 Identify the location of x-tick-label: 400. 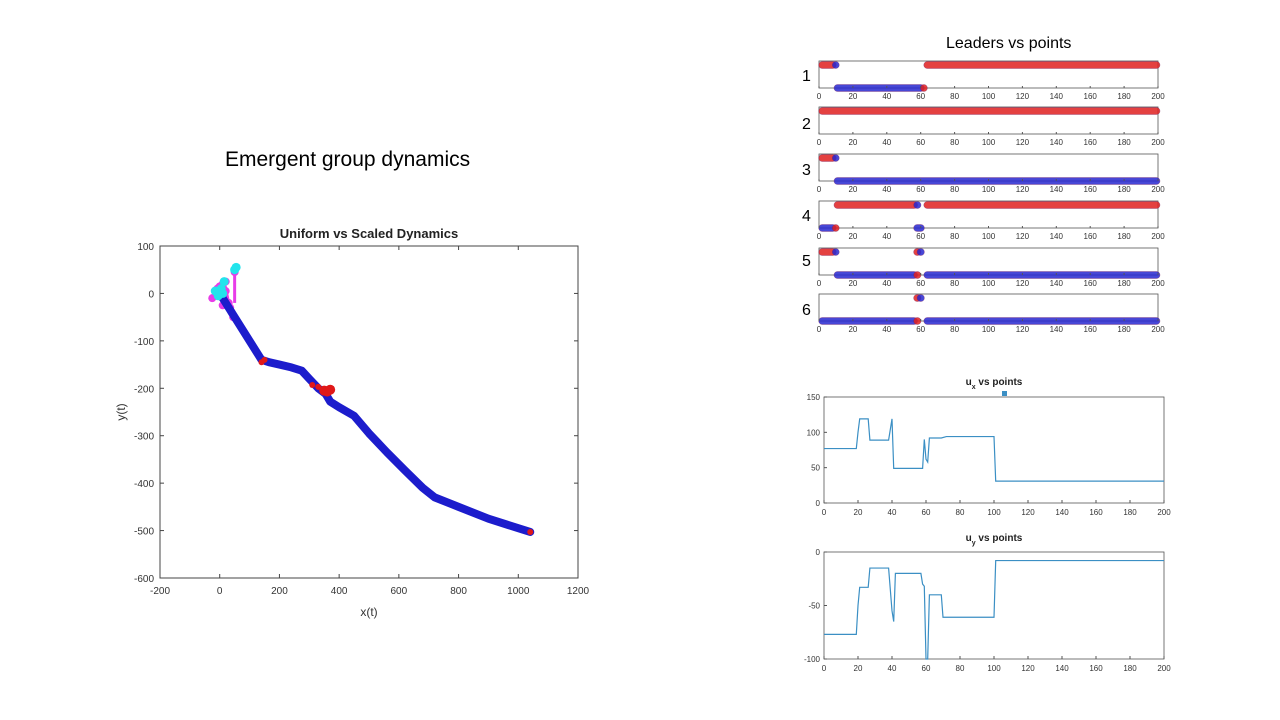
(339, 591).